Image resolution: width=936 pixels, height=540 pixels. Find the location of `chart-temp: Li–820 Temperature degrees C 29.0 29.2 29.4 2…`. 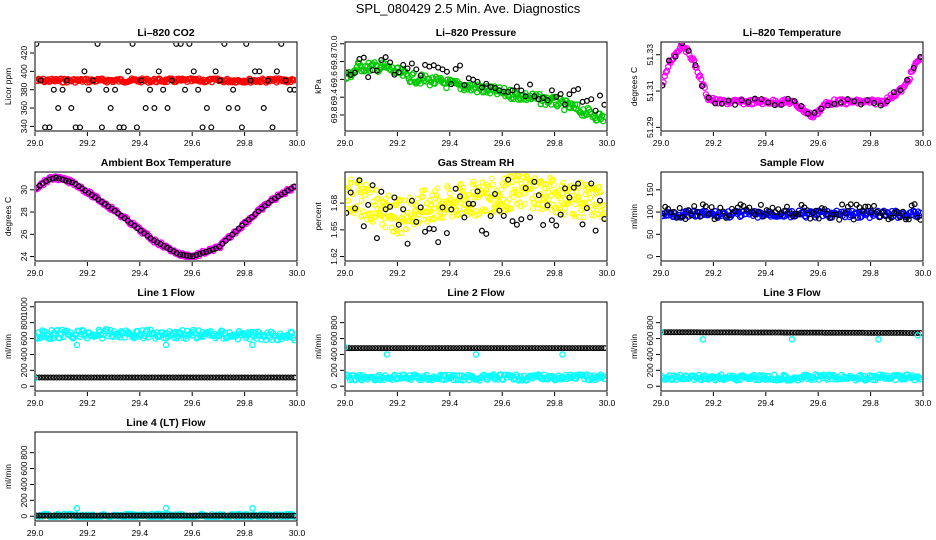

chart-temp: Li–820 Temperature degrees C 29.0 29.2 29.4 2… is located at coordinates (780, 87).